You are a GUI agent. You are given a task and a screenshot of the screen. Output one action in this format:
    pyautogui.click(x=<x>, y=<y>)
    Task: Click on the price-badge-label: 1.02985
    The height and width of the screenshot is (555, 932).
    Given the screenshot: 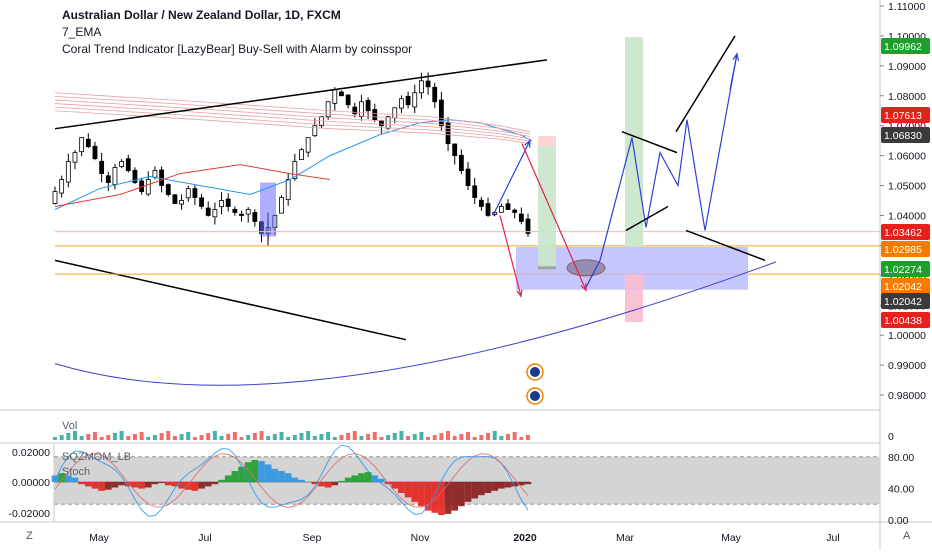 What is the action you would take?
    pyautogui.click(x=903, y=250)
    